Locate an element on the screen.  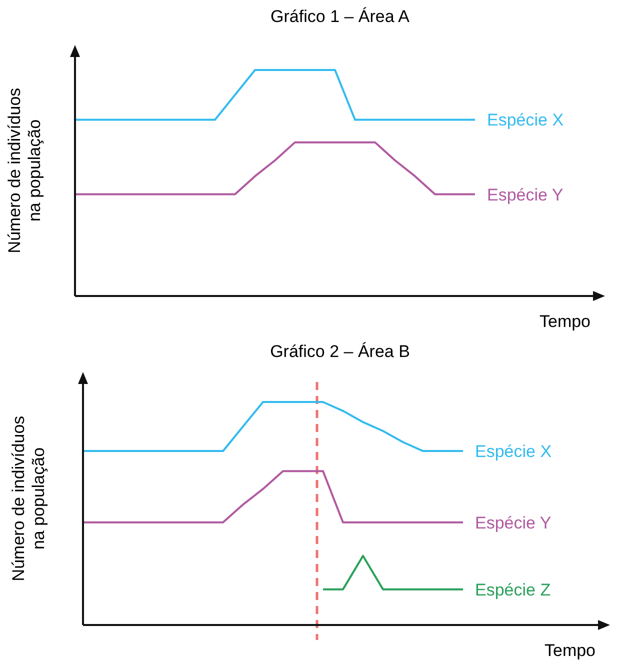
chart-title: Gráfico 2 – Área B is located at coordinates (340, 351).